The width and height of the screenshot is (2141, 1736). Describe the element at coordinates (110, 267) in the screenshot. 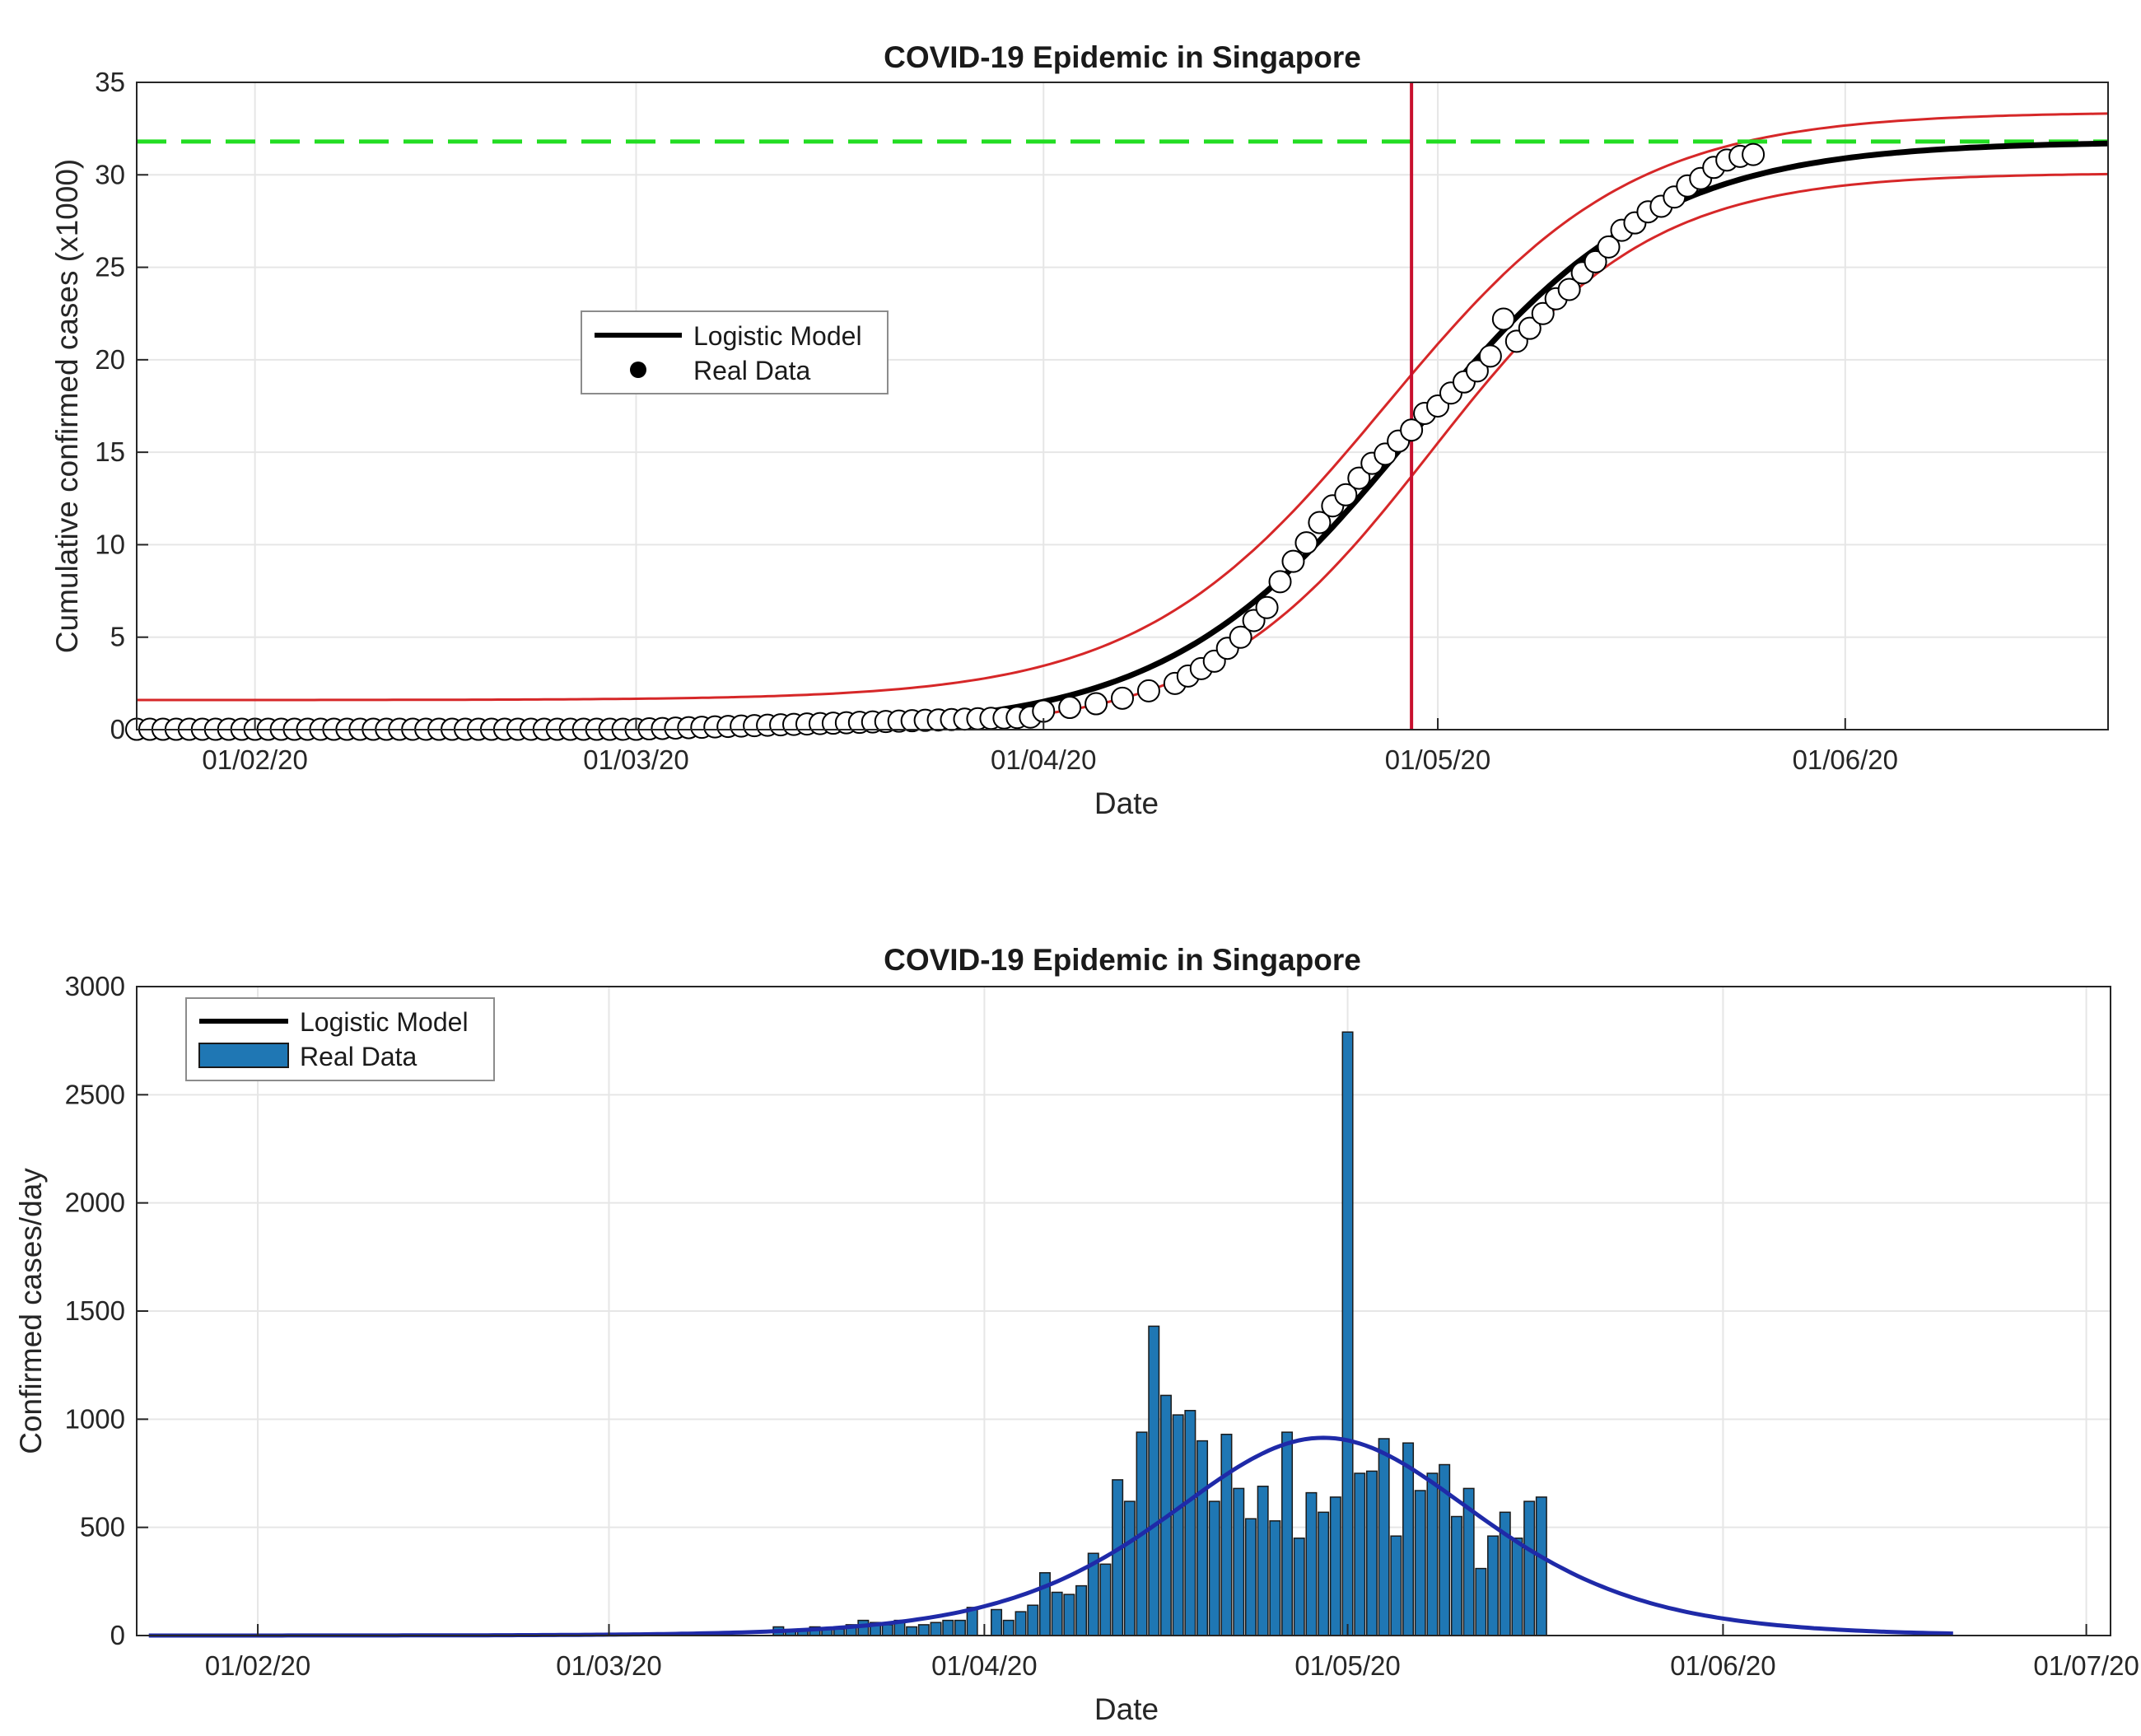

I see `y-tick-label: 25` at that location.